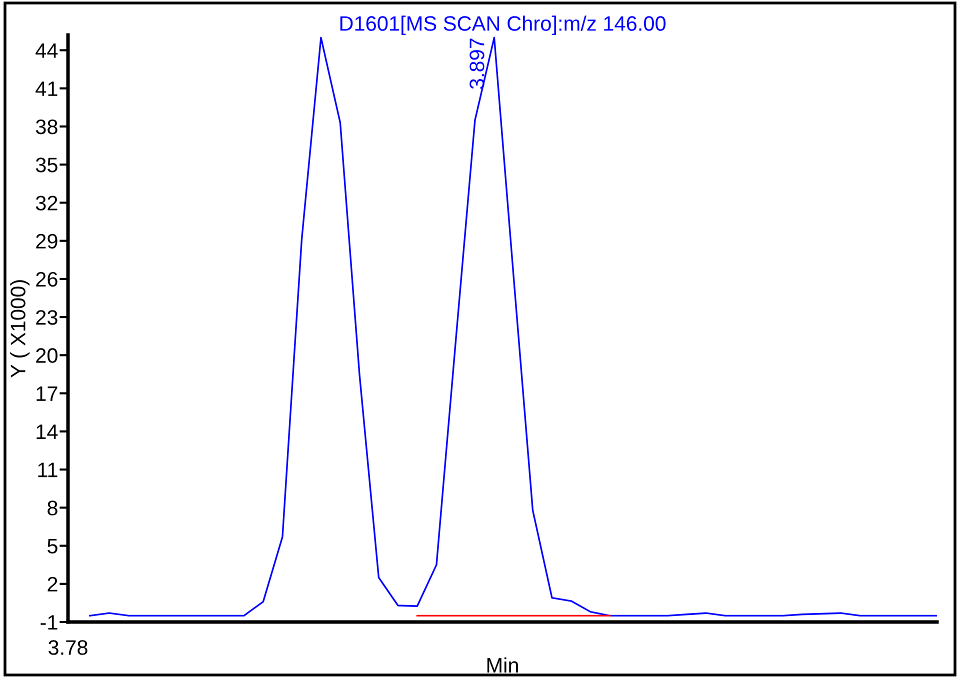  What do you see at coordinates (47, 89) in the screenshot?
I see `y-tick-label: 41` at bounding box center [47, 89].